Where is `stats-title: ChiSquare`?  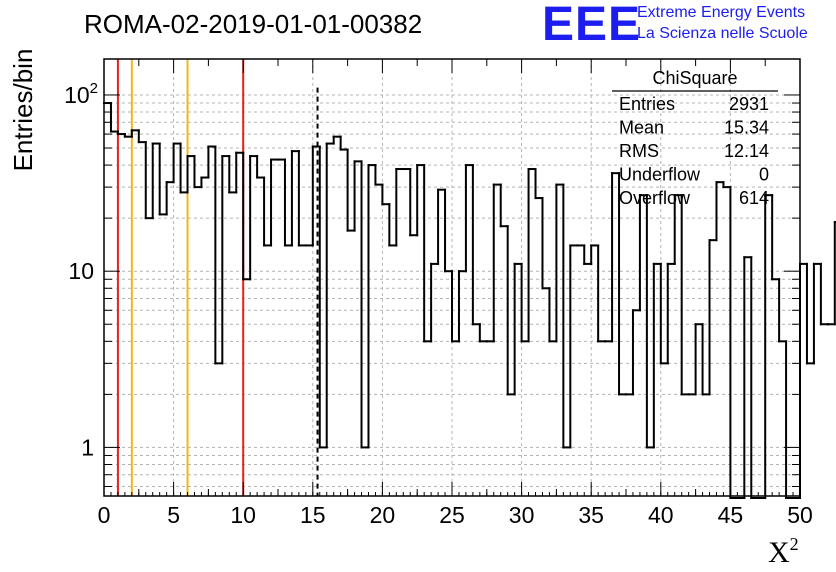
stats-title: ChiSquare is located at coordinates (694, 78).